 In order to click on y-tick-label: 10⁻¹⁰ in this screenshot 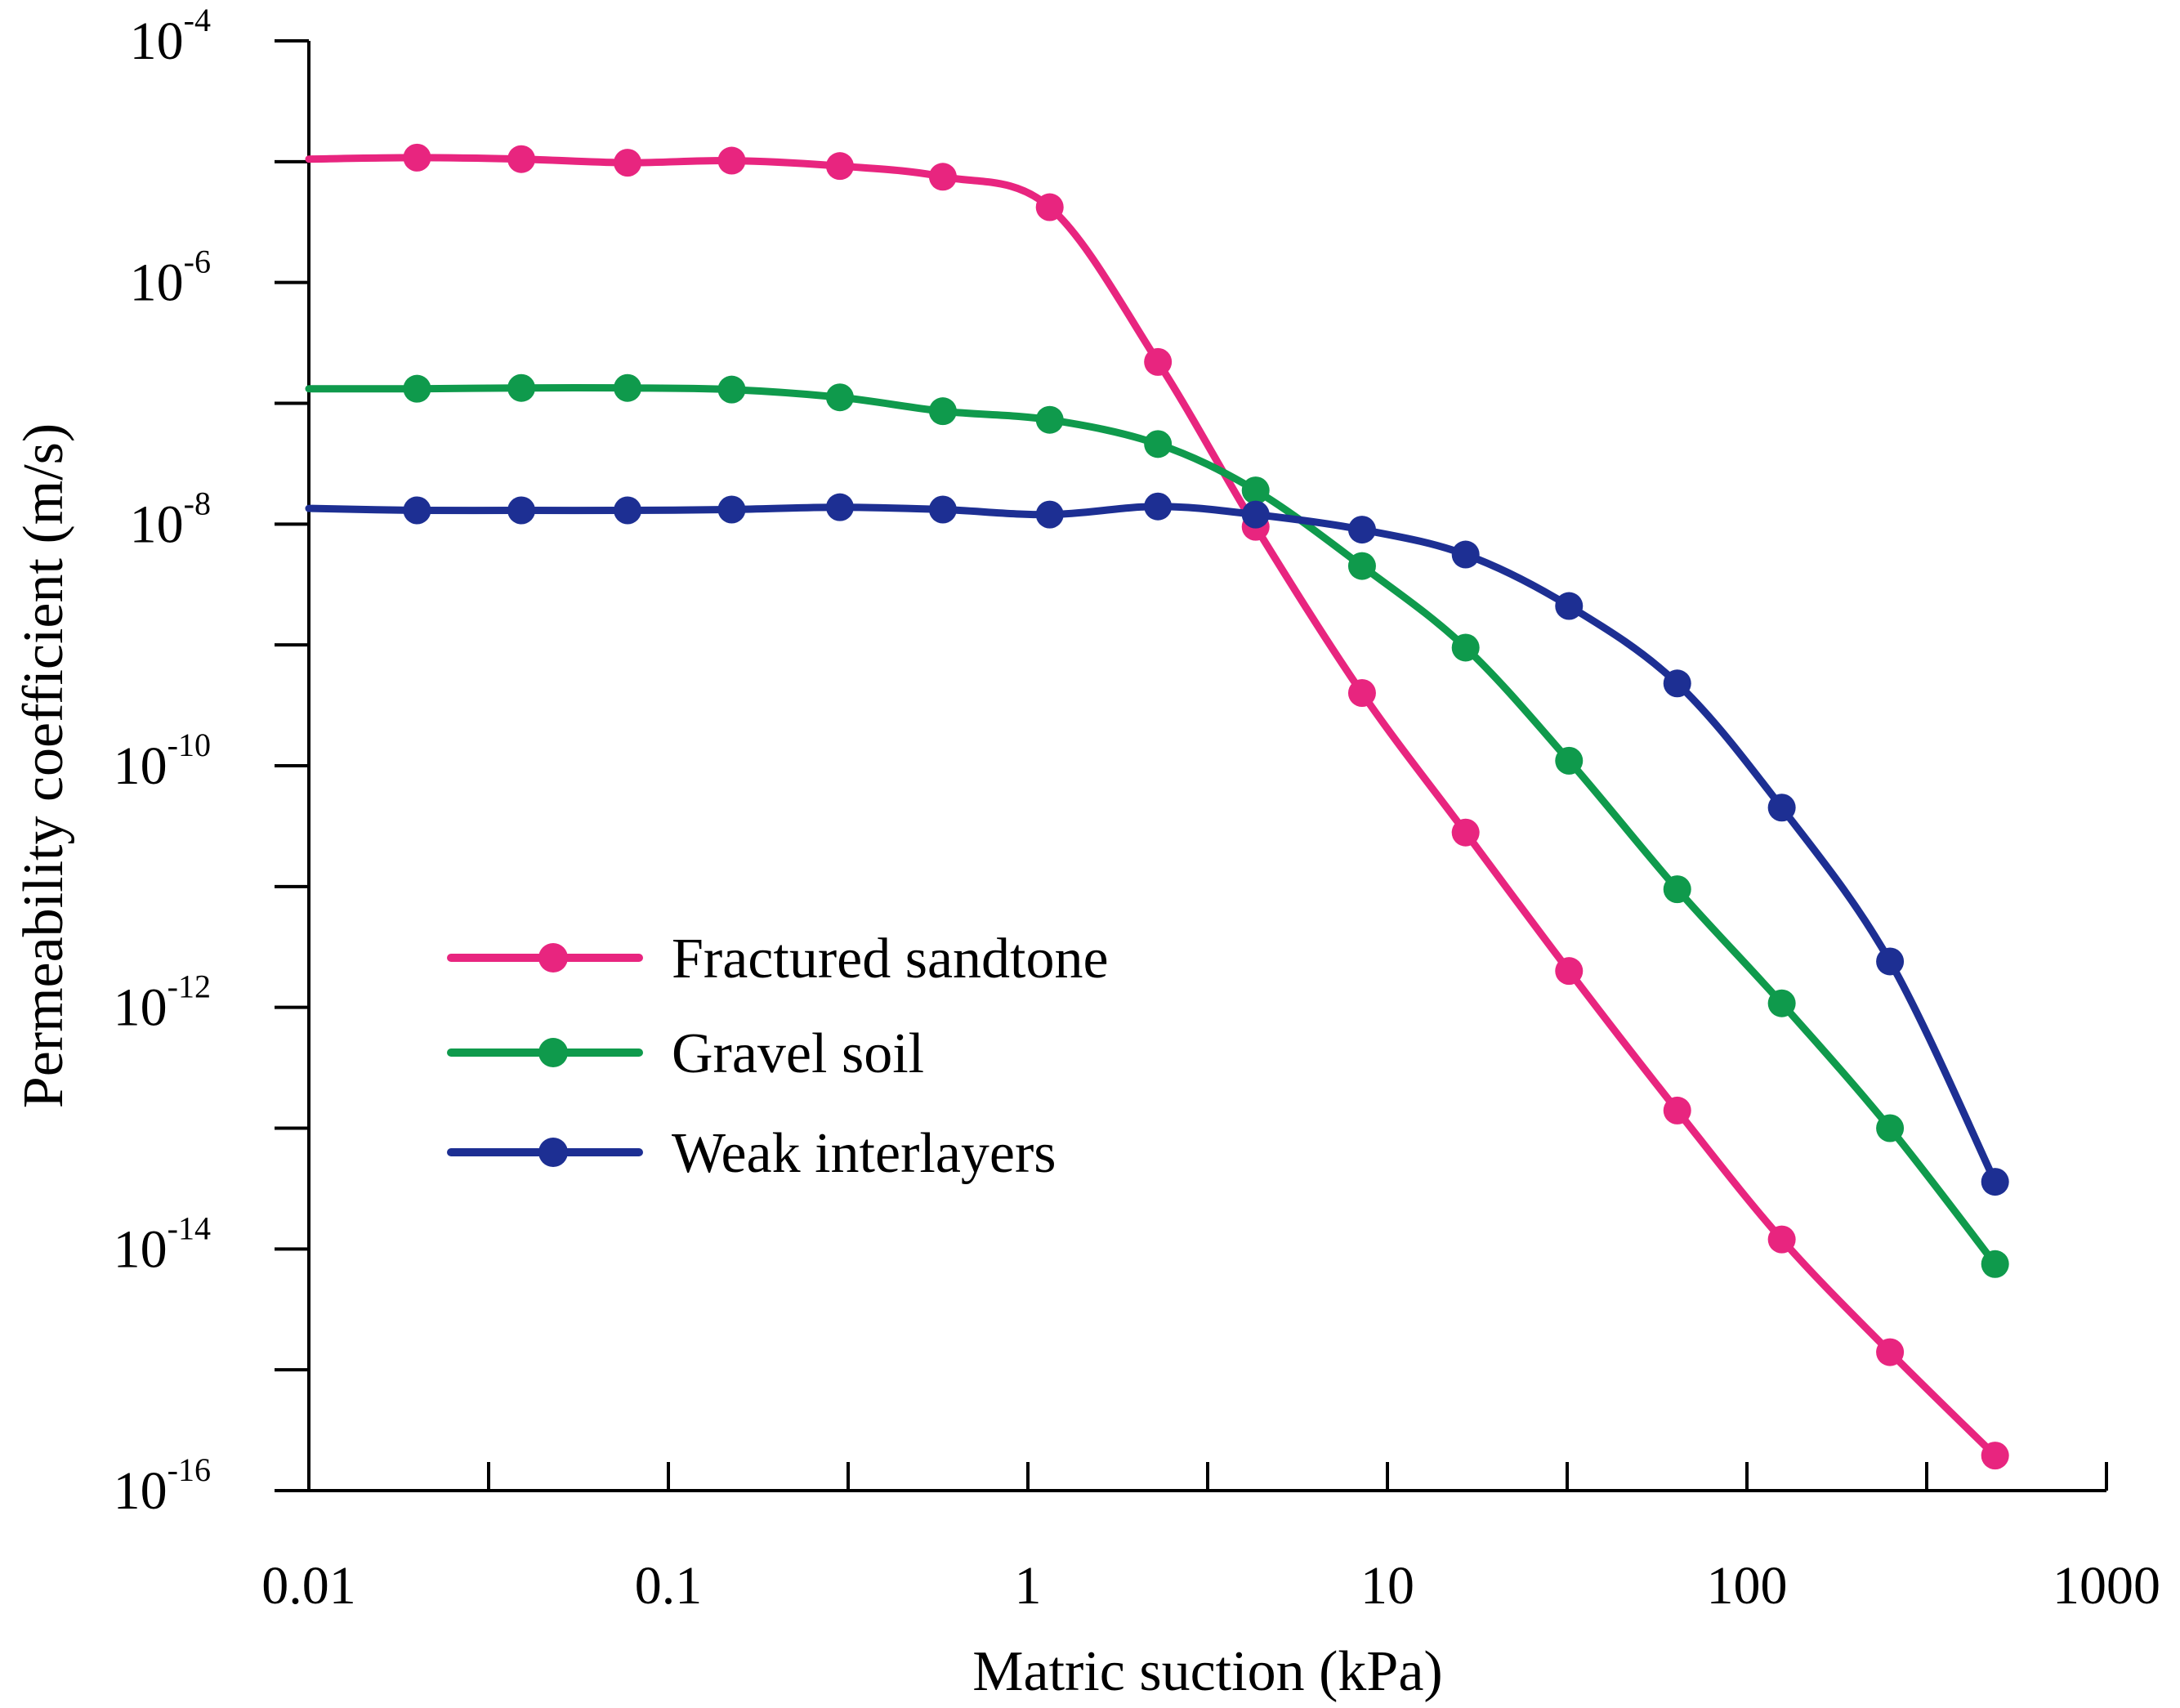, I will do `click(162, 761)`.